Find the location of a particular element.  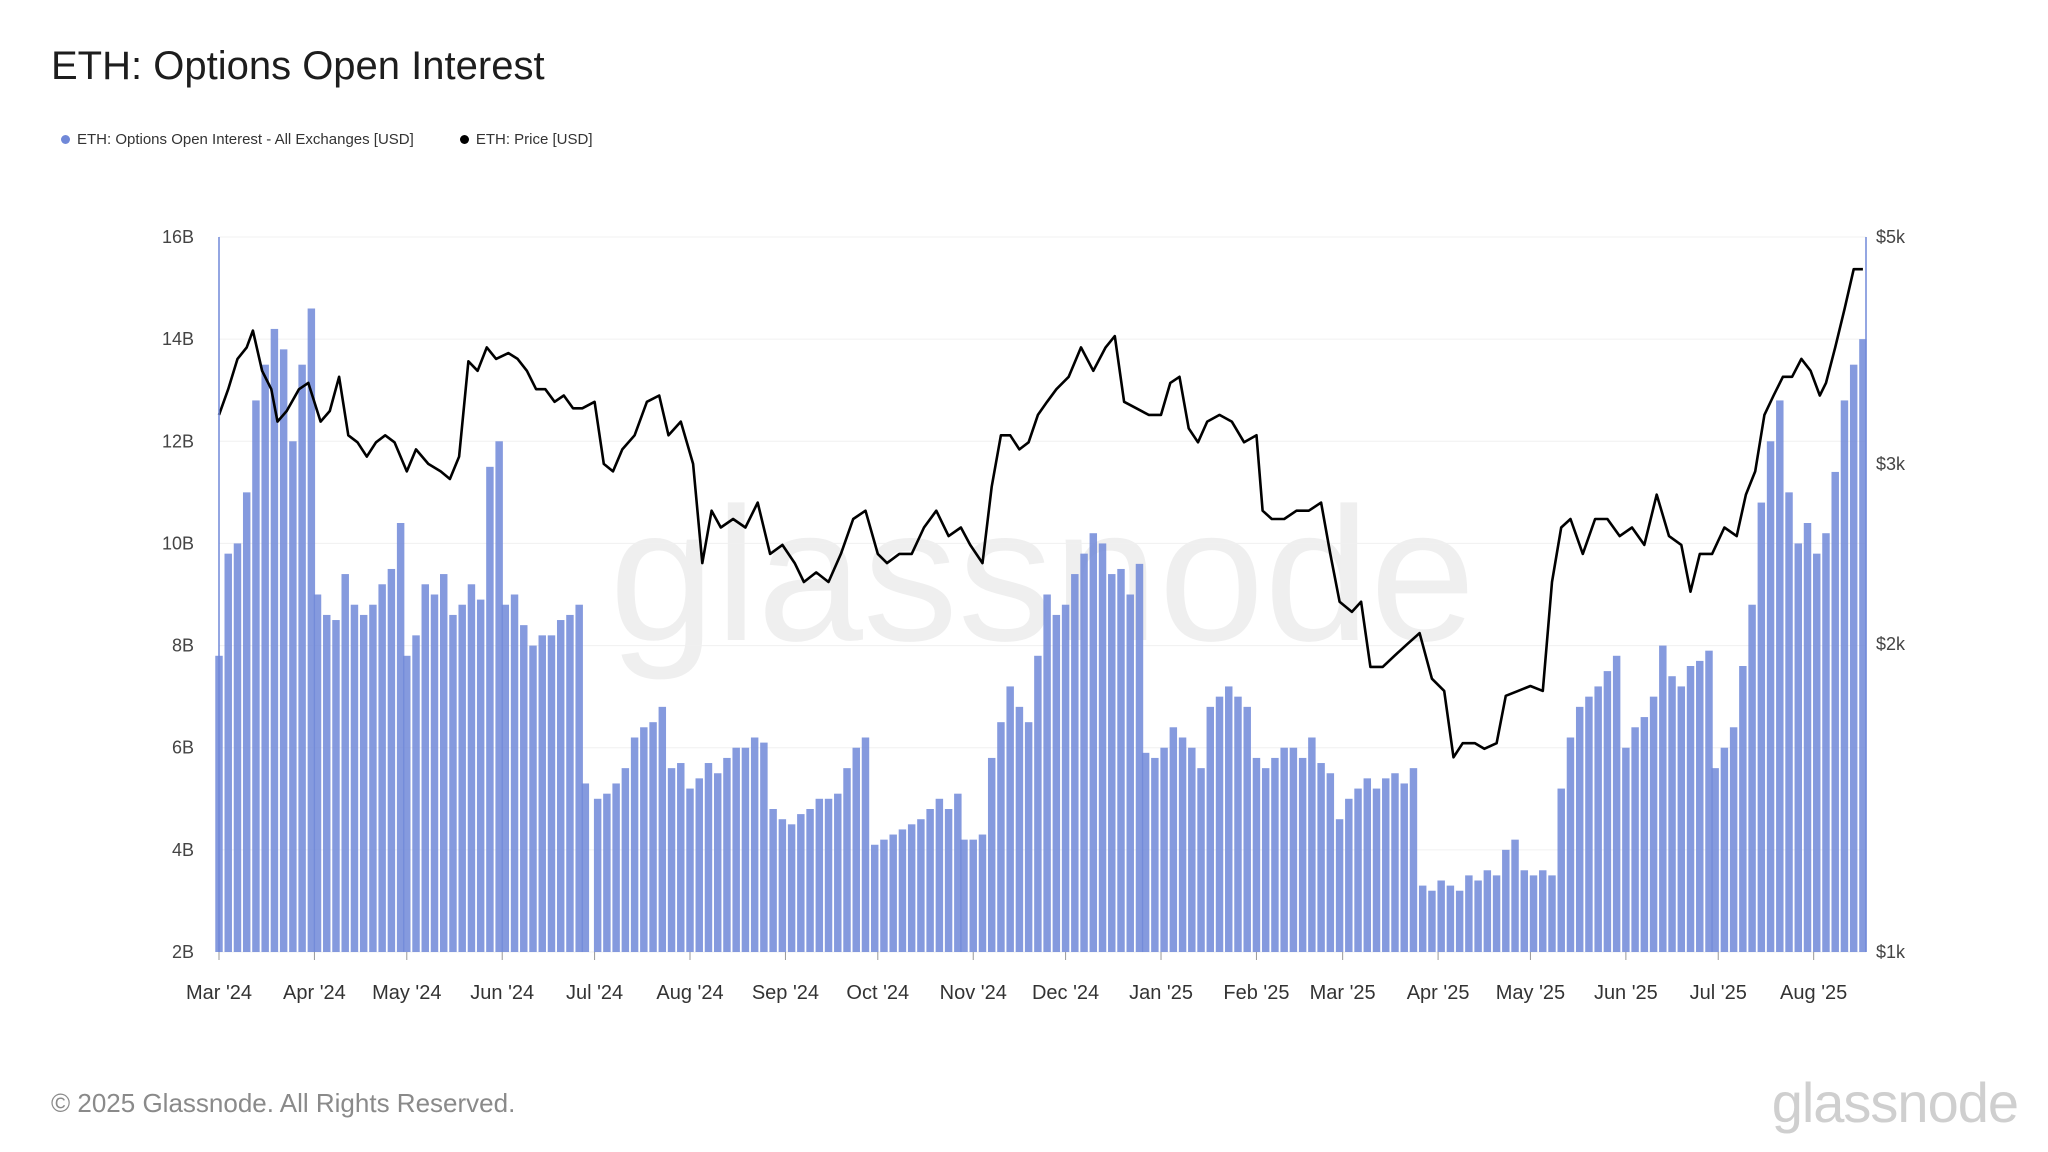

y-right-tick-label: $5k is located at coordinates (1891, 237).